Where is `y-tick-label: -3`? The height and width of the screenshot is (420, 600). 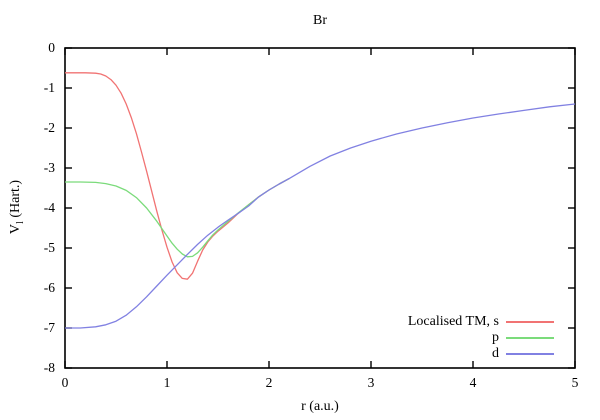
y-tick-label: -3 is located at coordinates (49, 167).